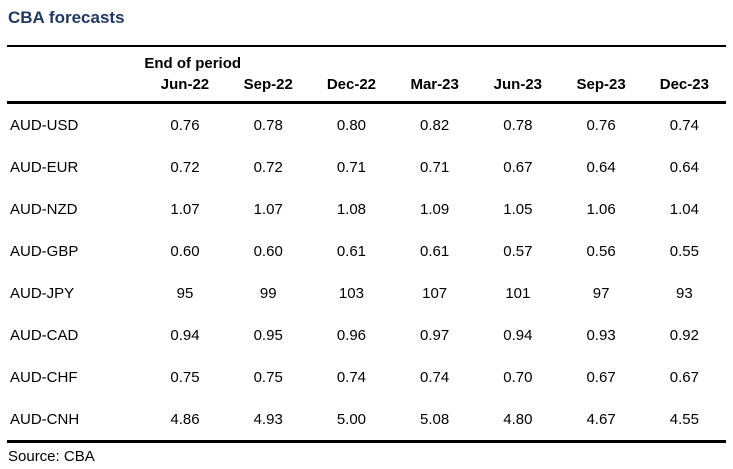 This screenshot has width=733, height=469. I want to click on row-label: AUD-CNH, so click(75, 420).